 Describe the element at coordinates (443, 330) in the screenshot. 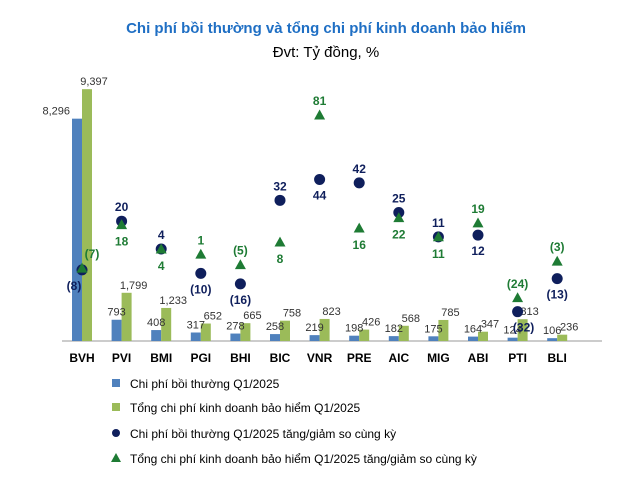

I see `bar-total-cost-mig` at that location.